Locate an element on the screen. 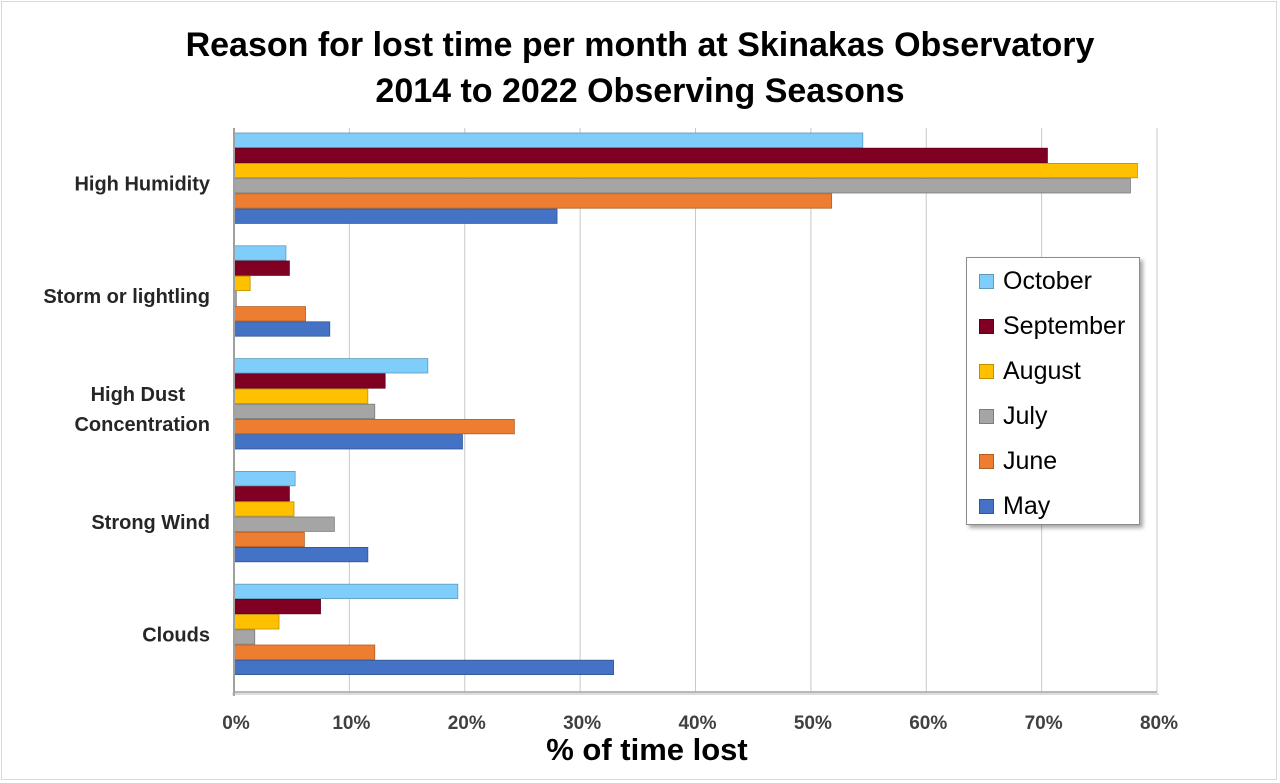  legend-label: June is located at coordinates (1030, 460).